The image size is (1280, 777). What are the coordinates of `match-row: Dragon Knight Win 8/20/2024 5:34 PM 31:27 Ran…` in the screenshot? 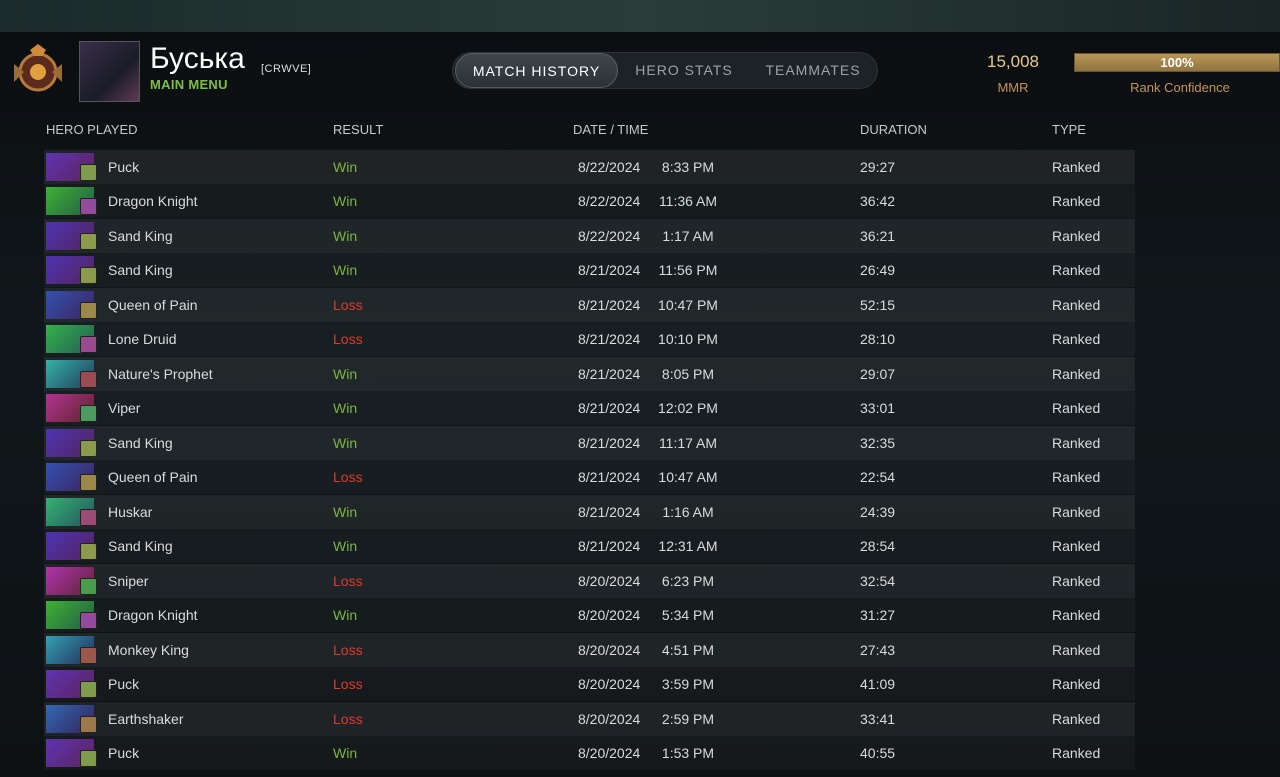 It's located at (589, 615).